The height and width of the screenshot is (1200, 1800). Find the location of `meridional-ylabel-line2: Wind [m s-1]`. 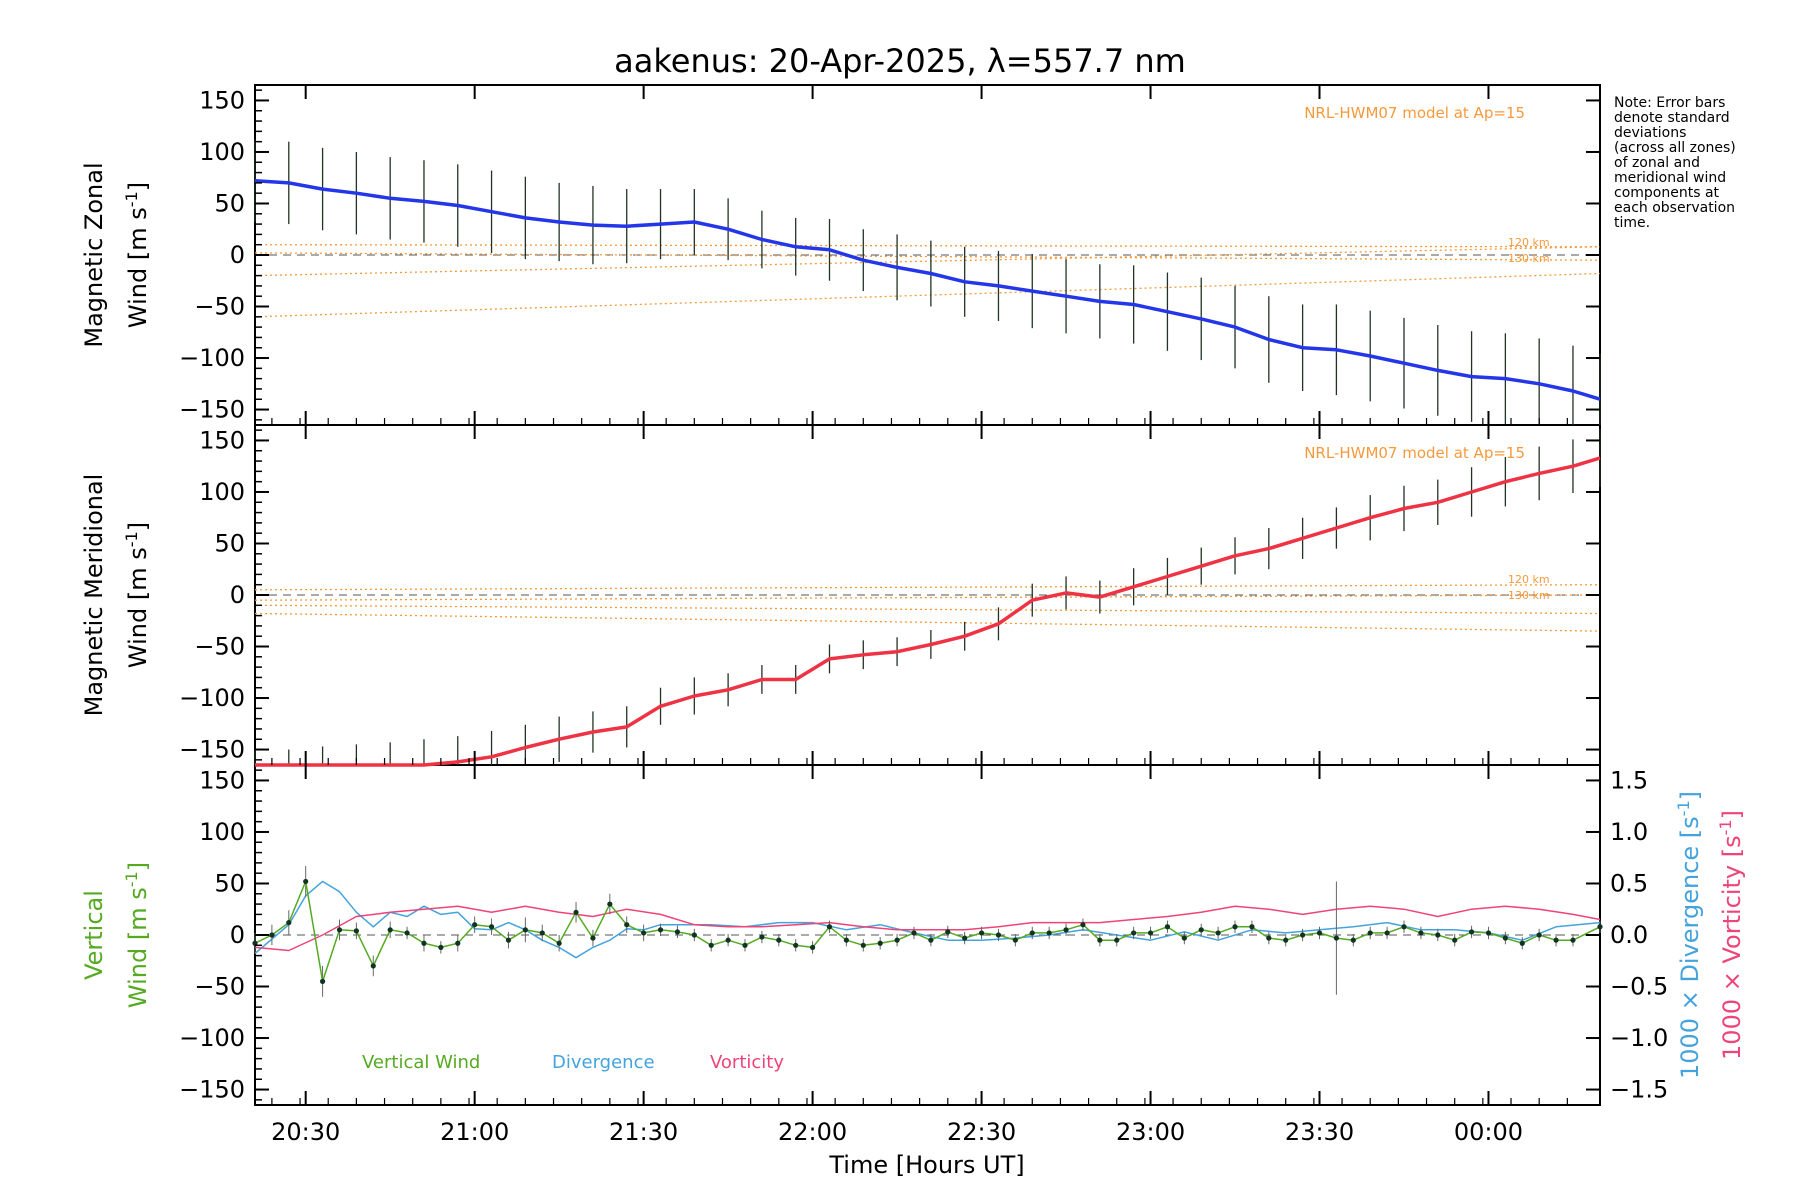

meridional-ylabel-line2: Wind [m s-1] is located at coordinates (137, 595).